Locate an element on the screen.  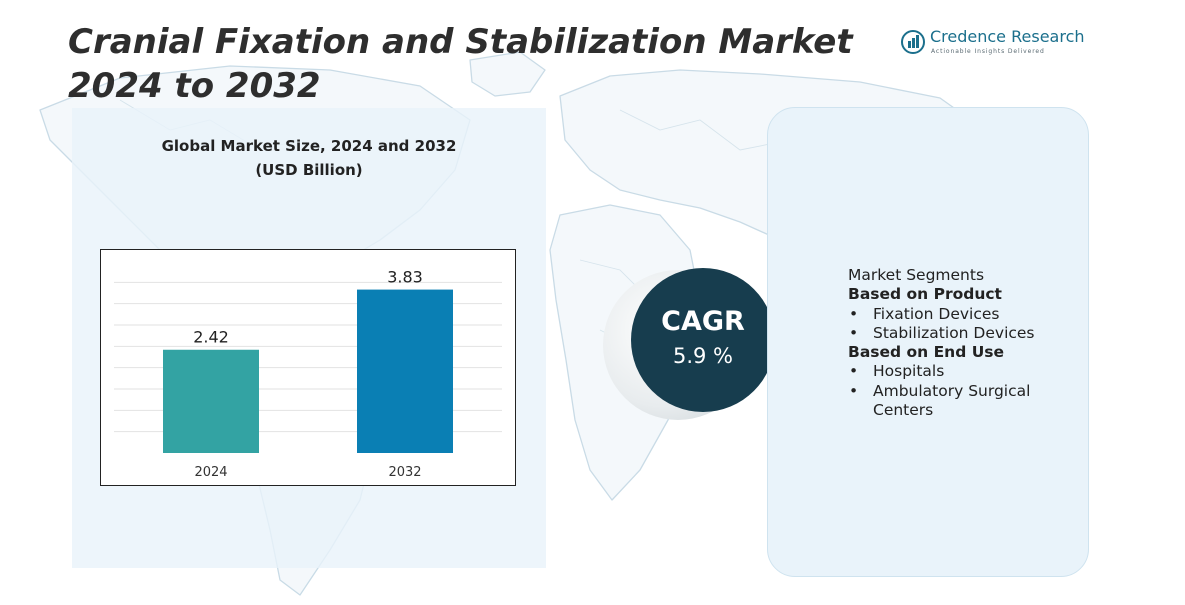
cagr-badge: CAGR 5.9 % is located at coordinates (689, 354).